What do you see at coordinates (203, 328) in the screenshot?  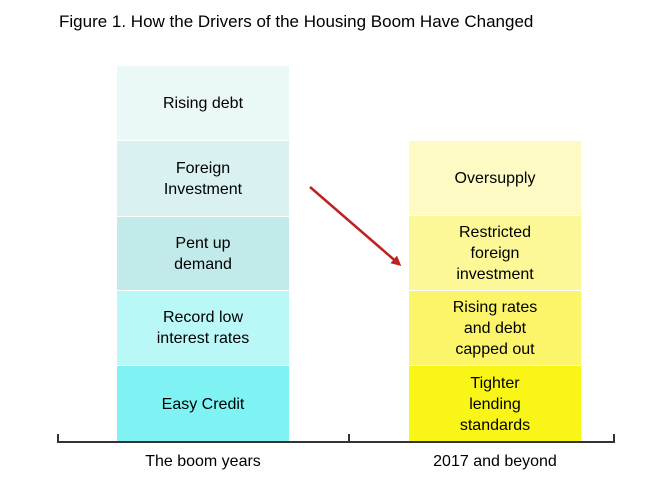 I see `block-record-low-rates: Record low interest rates` at bounding box center [203, 328].